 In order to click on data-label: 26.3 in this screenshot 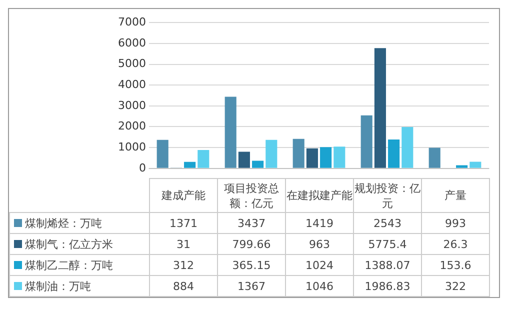, I will do `click(456, 244)`.